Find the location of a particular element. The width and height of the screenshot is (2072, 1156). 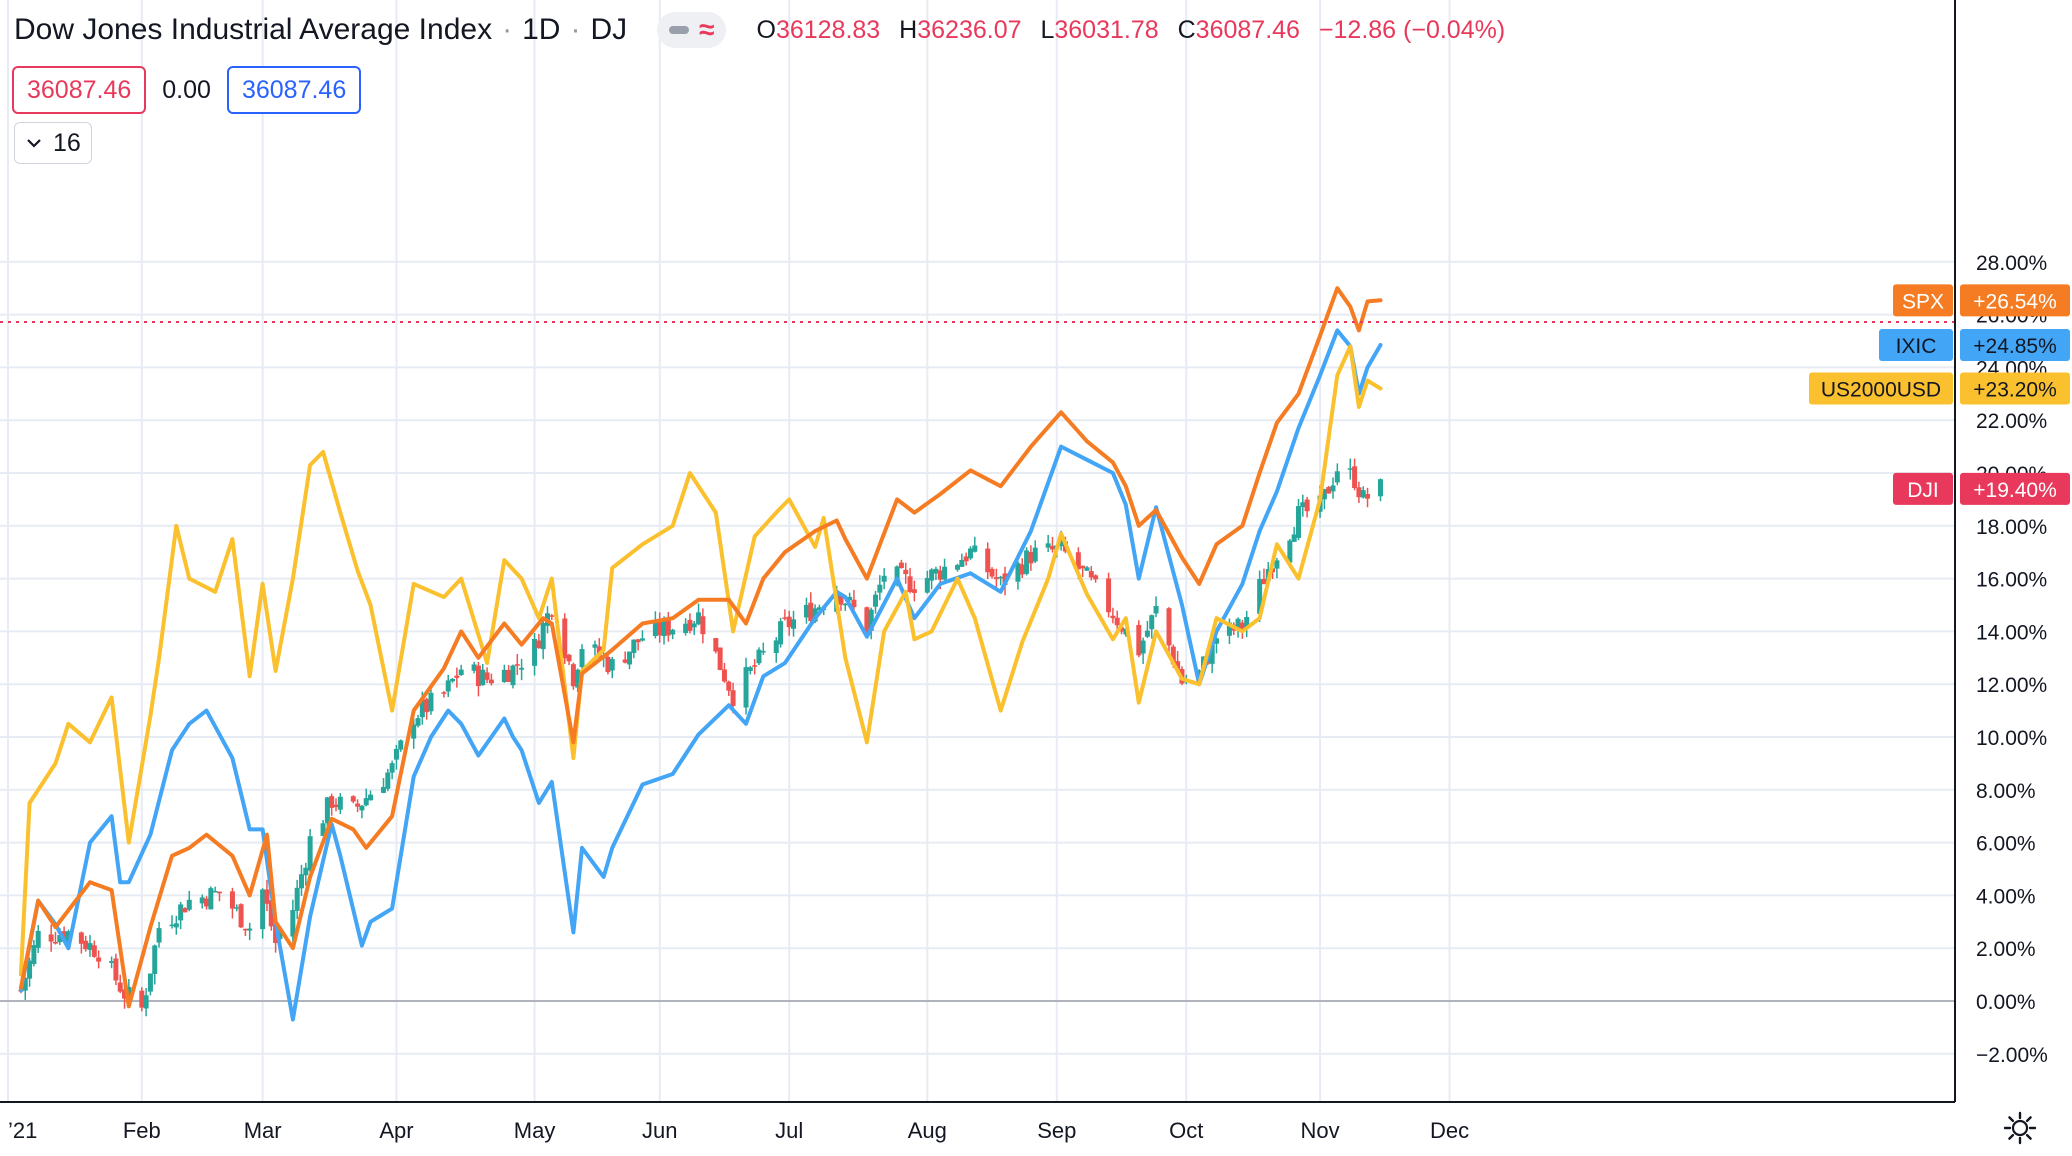

chevron-down-icon is located at coordinates (34, 143).